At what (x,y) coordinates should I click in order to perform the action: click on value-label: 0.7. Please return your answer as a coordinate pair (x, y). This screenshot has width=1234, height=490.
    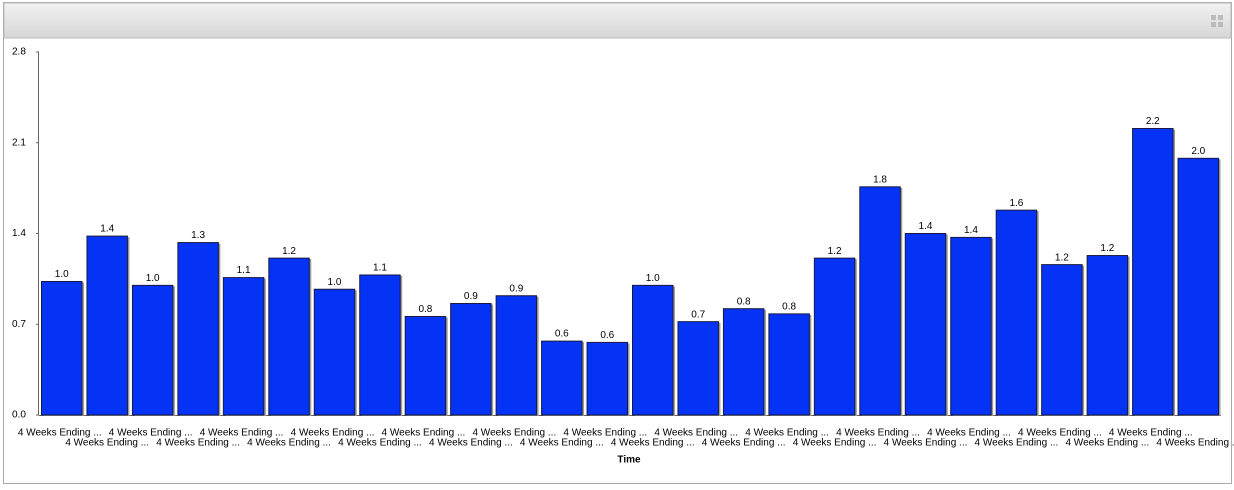
    Looking at the image, I should click on (698, 314).